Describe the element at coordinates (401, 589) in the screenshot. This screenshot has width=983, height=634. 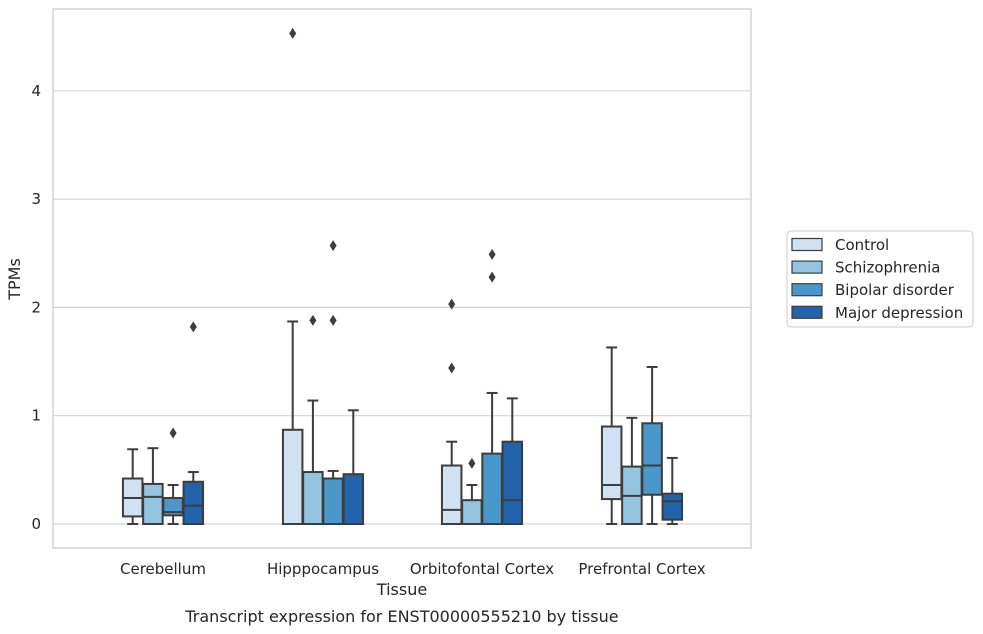
I see `x-axis-title: Tissue` at that location.